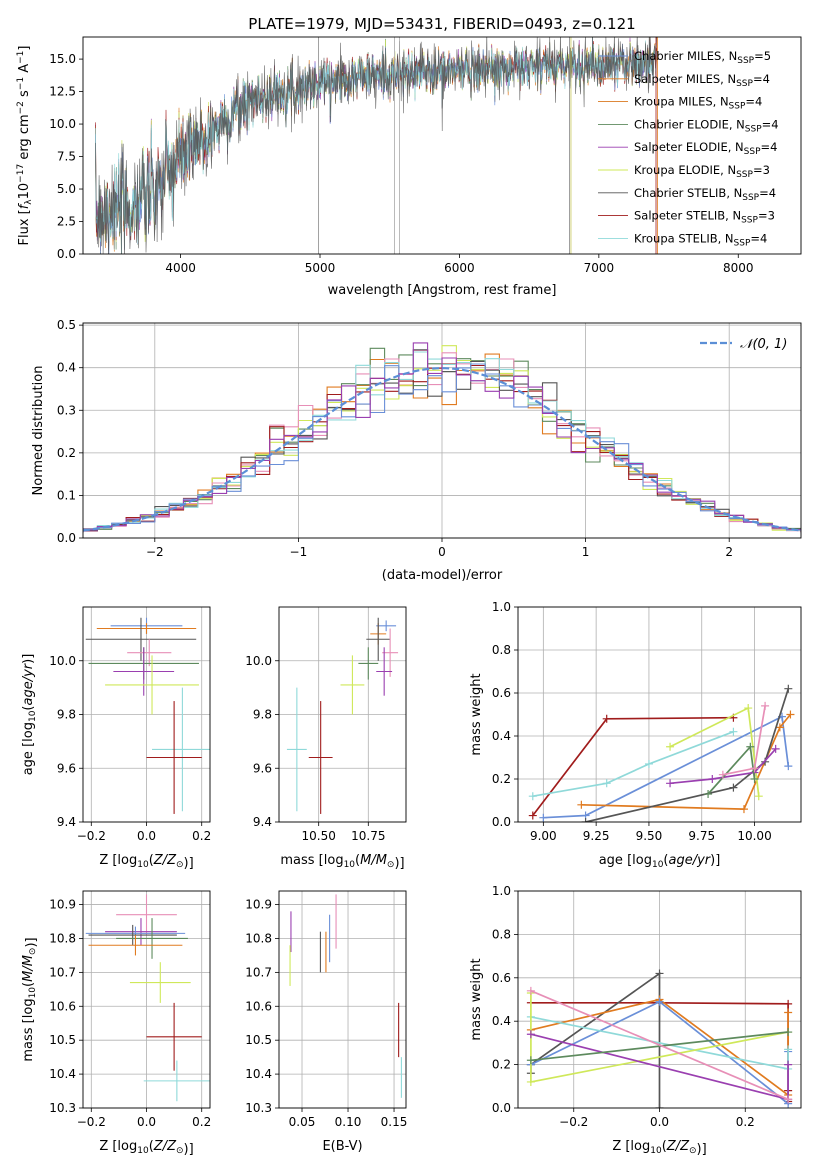 Image resolution: width=819 pixels, height=1170 pixels. What do you see at coordinates (21, 173) in the screenshot?
I see `label-part: −17` at bounding box center [21, 173].